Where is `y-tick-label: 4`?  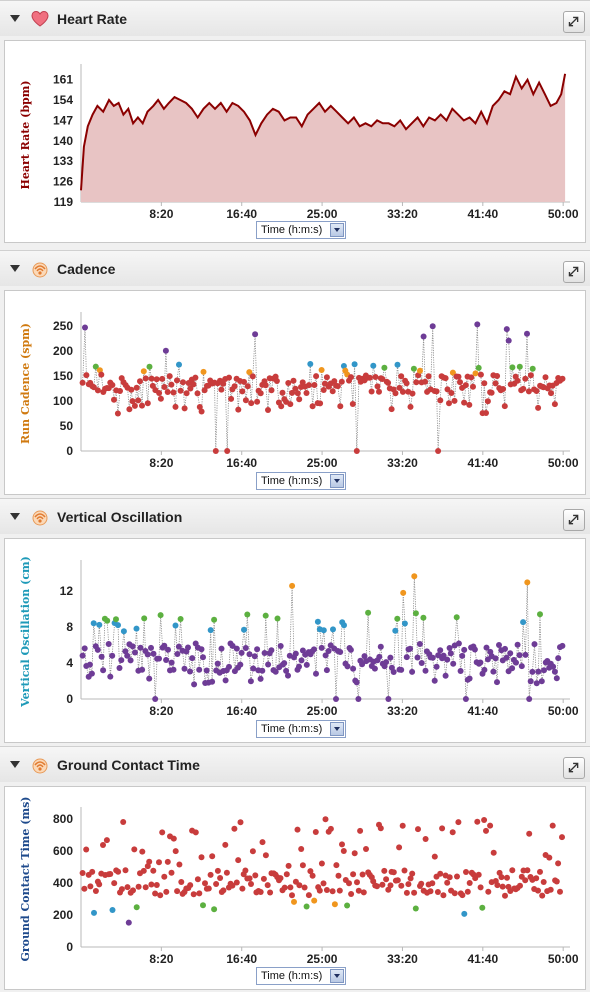 y-tick-label: 4 is located at coordinates (69, 663).